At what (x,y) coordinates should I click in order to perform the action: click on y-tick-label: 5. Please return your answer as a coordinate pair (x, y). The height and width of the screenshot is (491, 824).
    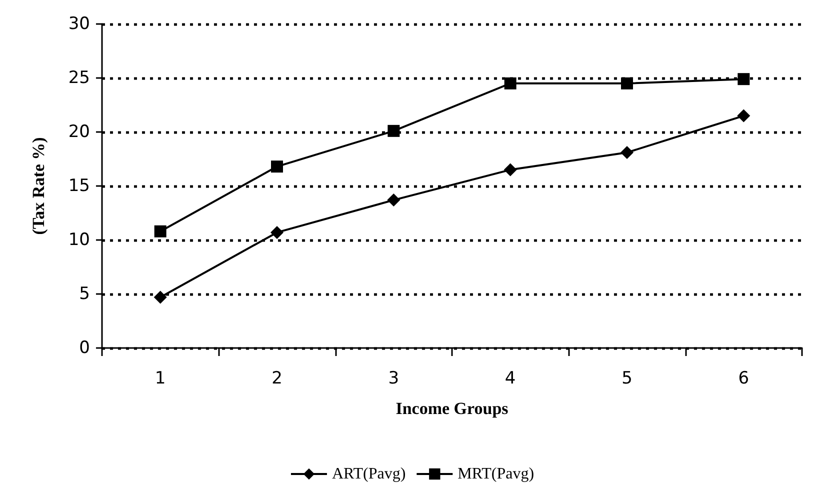
    Looking at the image, I should click on (84, 294).